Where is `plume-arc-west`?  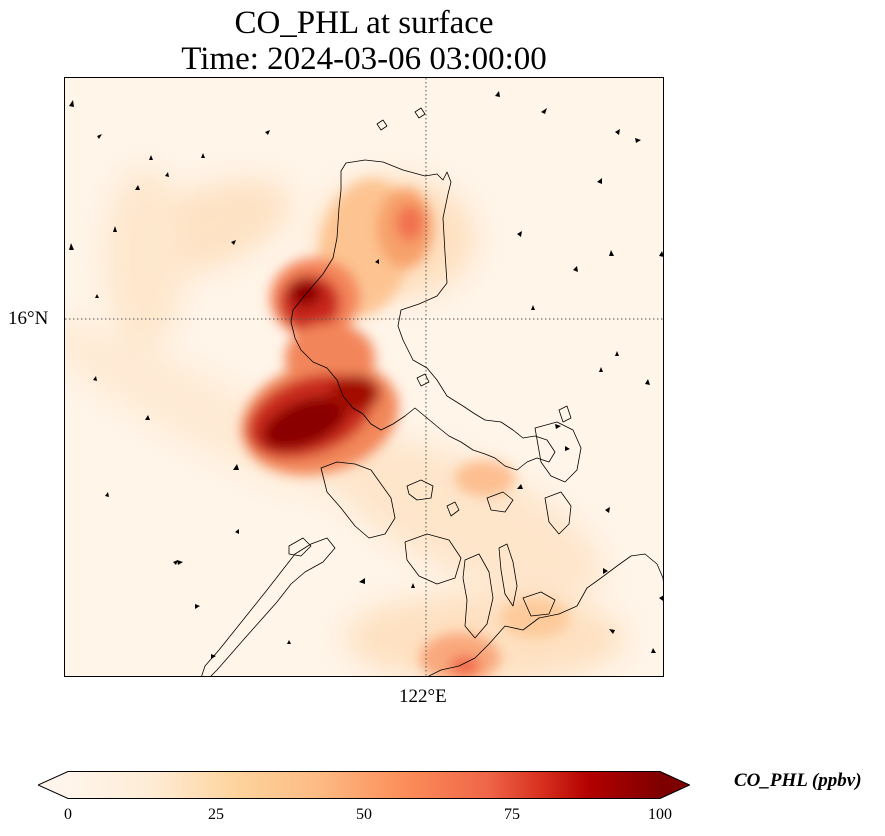
plume-arc-west is located at coordinates (145, 258).